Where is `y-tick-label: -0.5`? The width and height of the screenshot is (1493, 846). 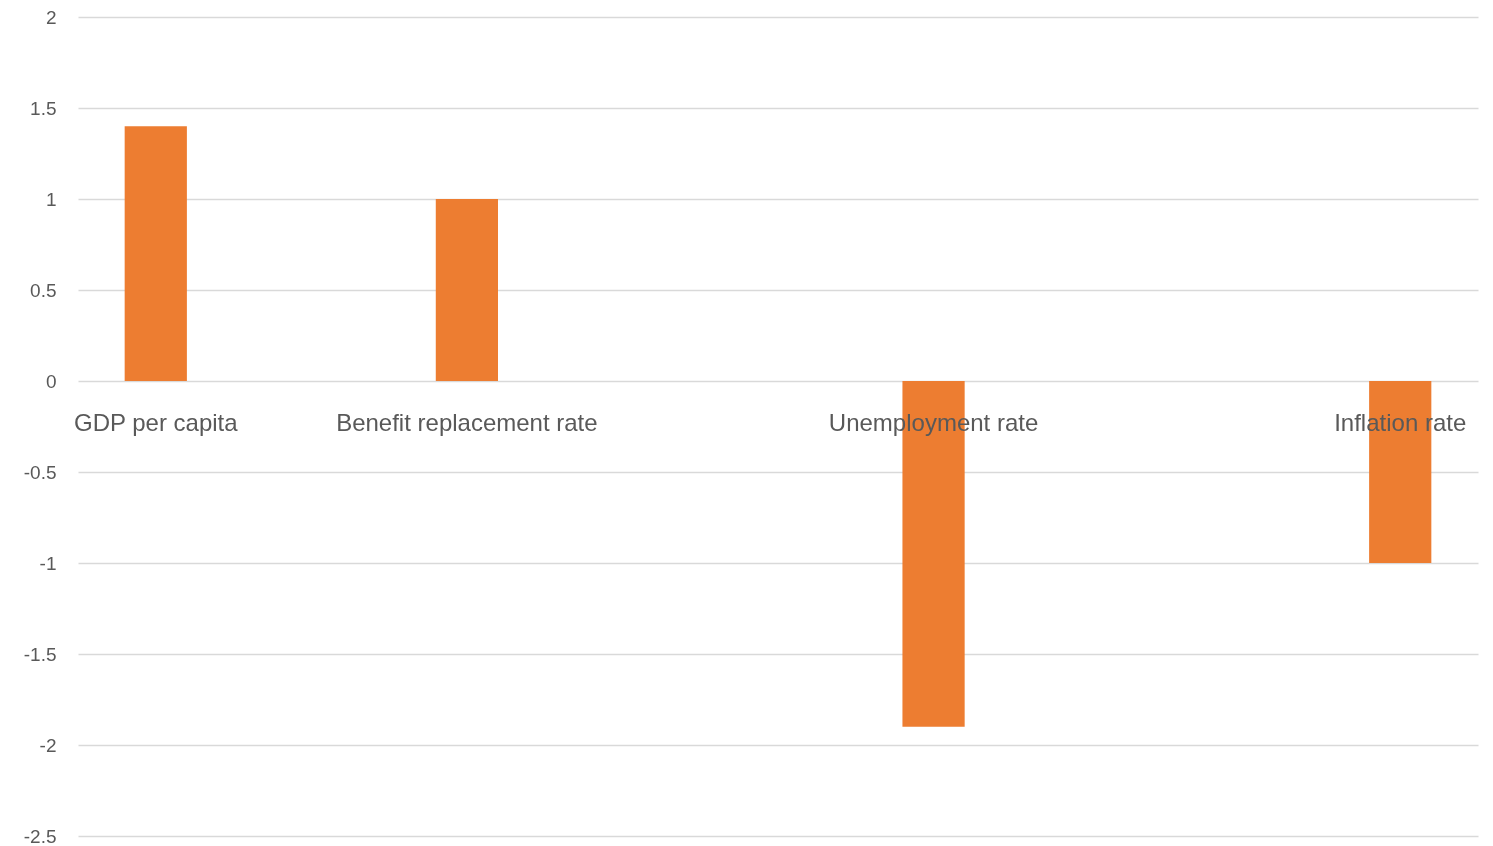
y-tick-label: -0.5 is located at coordinates (40, 472).